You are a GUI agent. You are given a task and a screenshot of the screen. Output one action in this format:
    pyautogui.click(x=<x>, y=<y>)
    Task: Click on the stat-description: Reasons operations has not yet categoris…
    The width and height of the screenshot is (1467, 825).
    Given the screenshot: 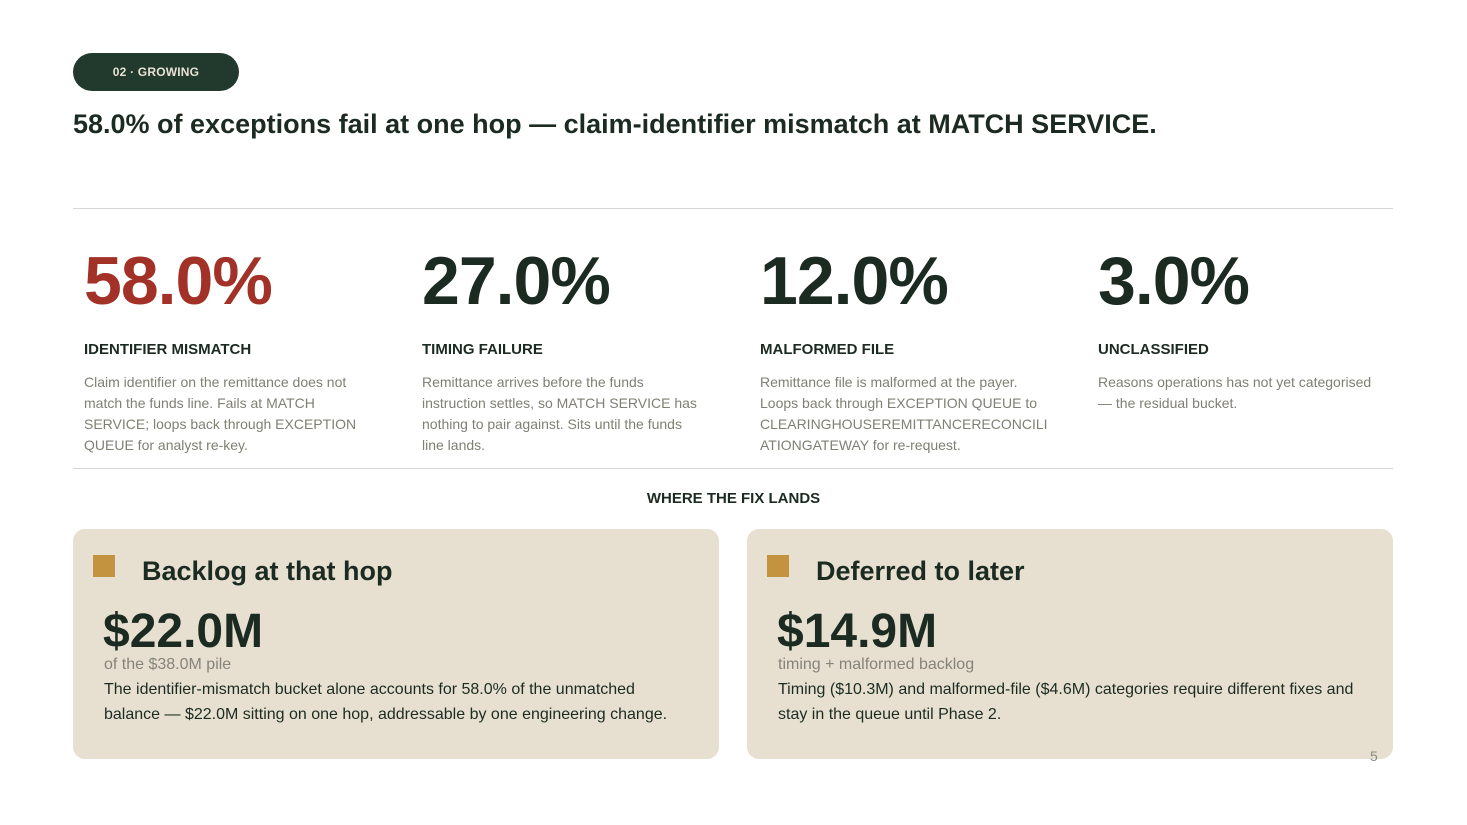 What is the action you would take?
    pyautogui.click(x=1235, y=392)
    